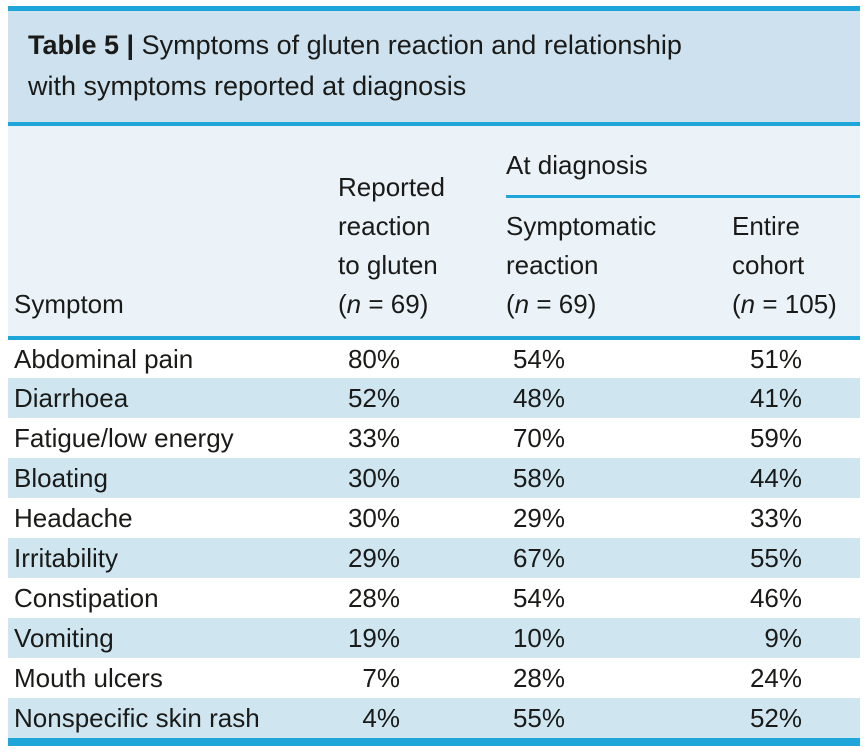 The image size is (868, 754). I want to click on group-header-at-diagnosis: At diagnosis, so click(683, 162).